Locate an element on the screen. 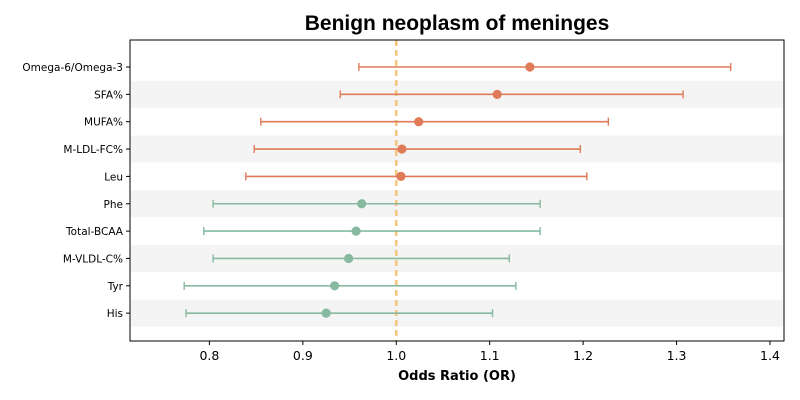 The width and height of the screenshot is (800, 400). x-tick-label: 1.4 is located at coordinates (770, 355).